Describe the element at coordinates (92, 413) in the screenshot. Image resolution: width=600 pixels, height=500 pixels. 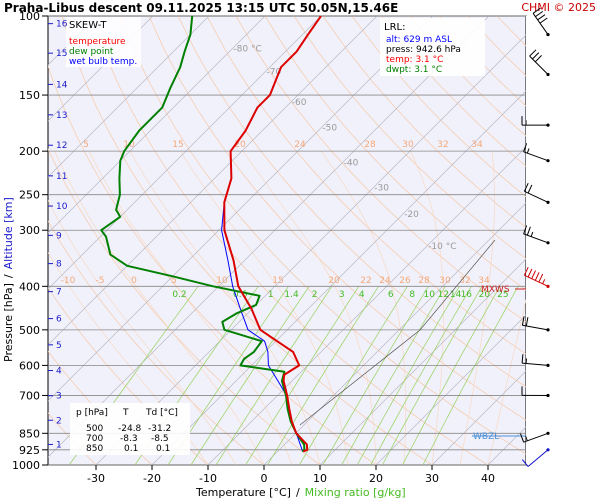
I see `level-table-header-p: p [hPa]` at that location.